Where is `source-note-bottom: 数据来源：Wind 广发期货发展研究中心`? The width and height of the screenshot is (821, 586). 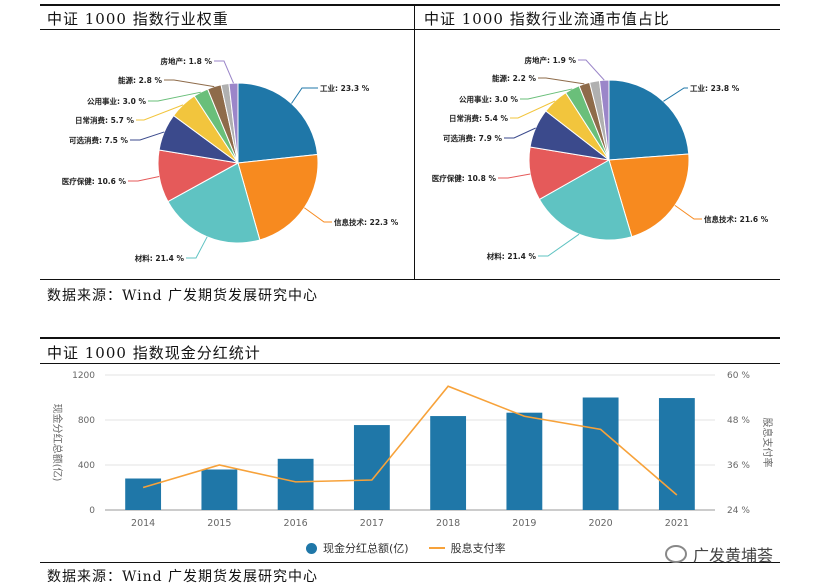 source-note-bottom: 数据来源：Wind 广发期货发展研究中心 is located at coordinates (183, 577).